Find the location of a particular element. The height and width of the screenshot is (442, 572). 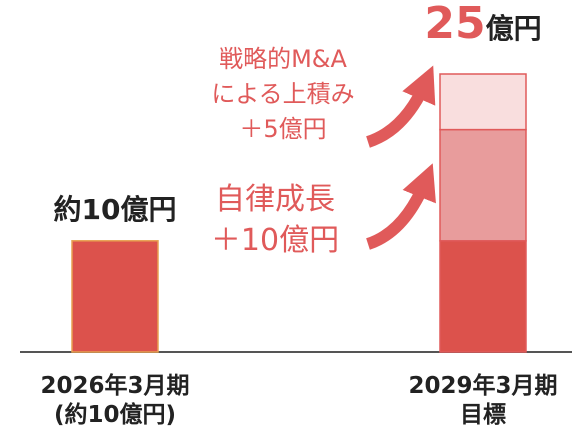

x-tick-label: 2026年3月期 (約10億円) is located at coordinates (115, 400).